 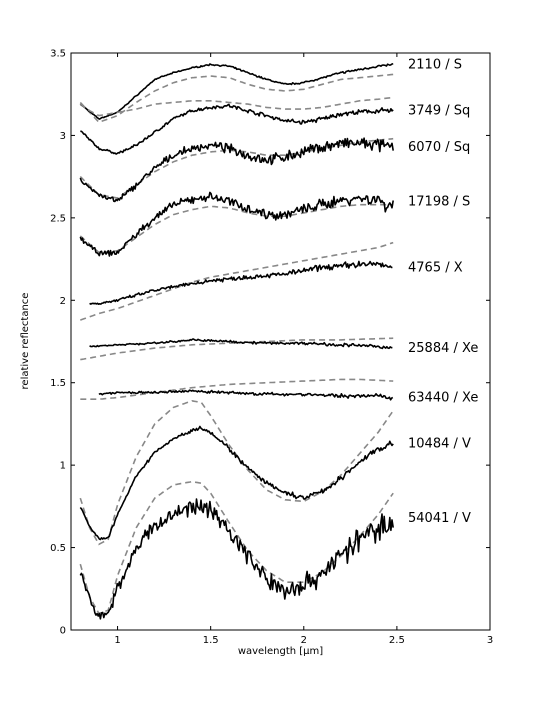 I want to click on model-line-17198-s, so click(x=236, y=228).